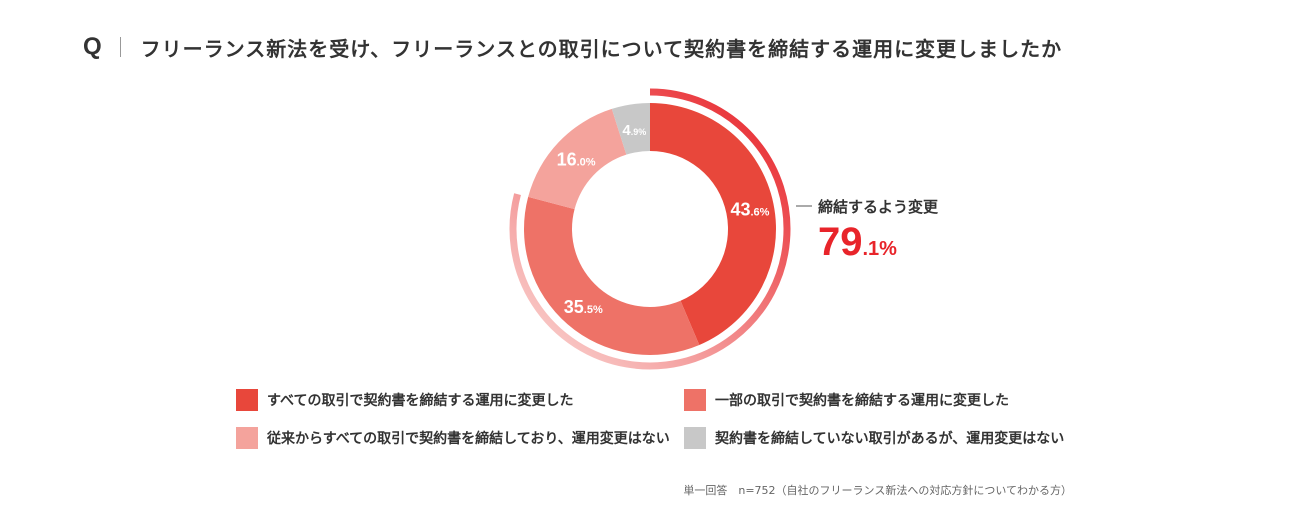  Describe the element at coordinates (420, 401) in the screenshot. I see `legend-label: すべての取引で契約書を締結する運用に変更した` at that location.